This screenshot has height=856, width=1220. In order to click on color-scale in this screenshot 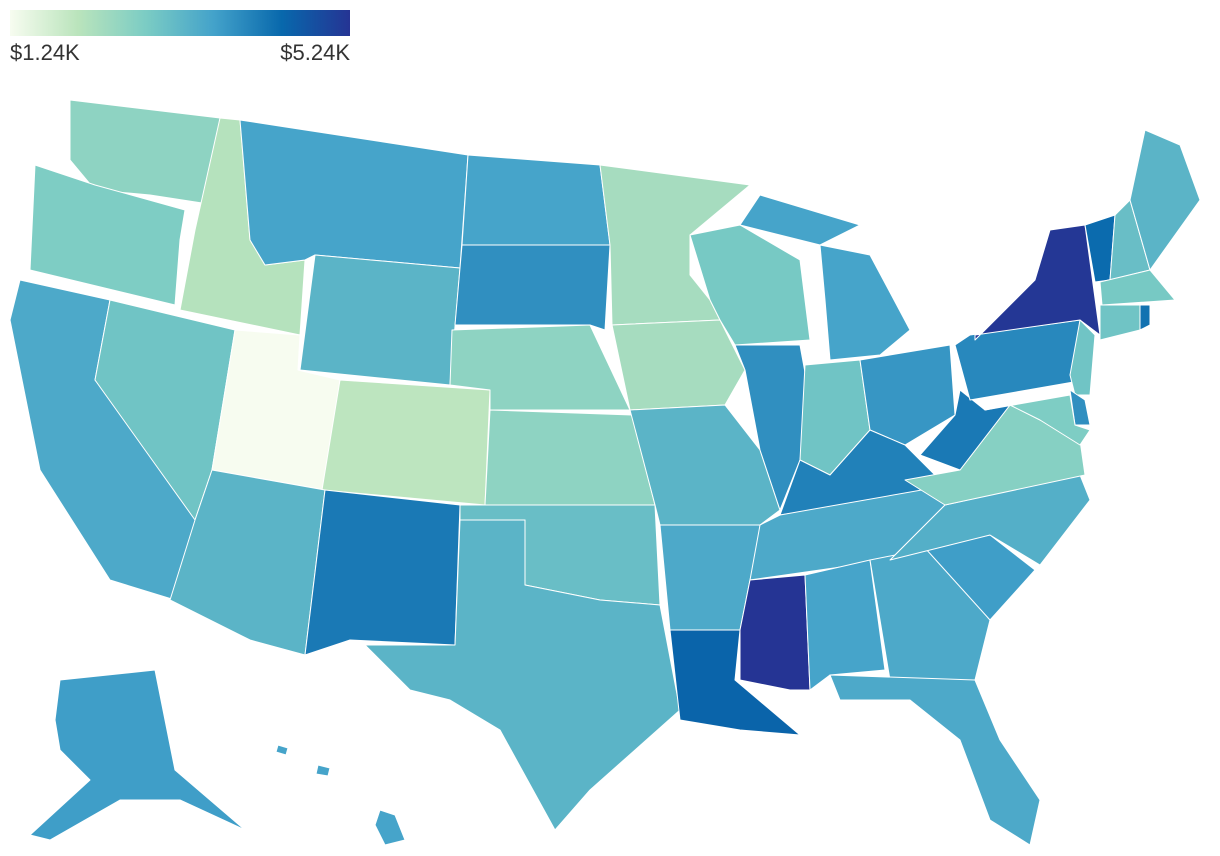, I will do `click(180, 23)`.